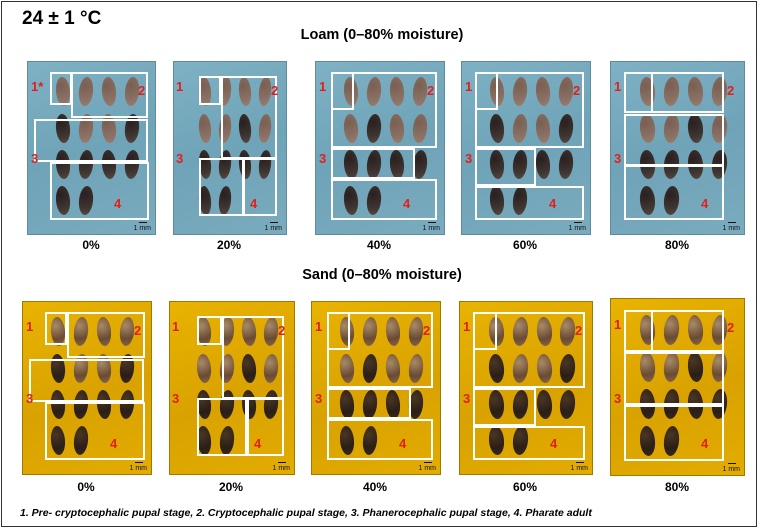  I want to click on sand-moisture-label: 20%, so click(231, 487).